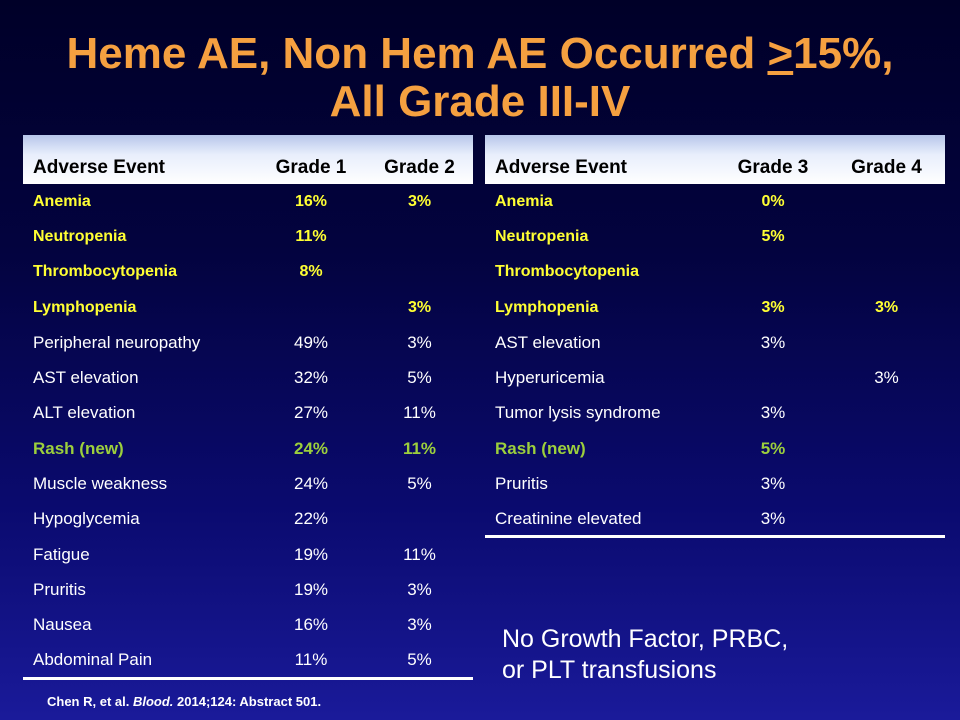 This screenshot has height=720, width=960. Describe the element at coordinates (542, 236) in the screenshot. I see `adverse-event-cell: Neutropenia` at that location.